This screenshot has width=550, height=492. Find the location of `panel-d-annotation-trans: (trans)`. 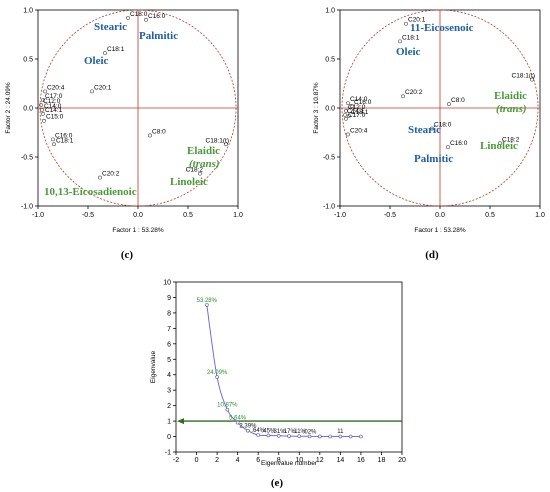

panel-d-annotation-trans: (trans) is located at coordinates (511, 109).